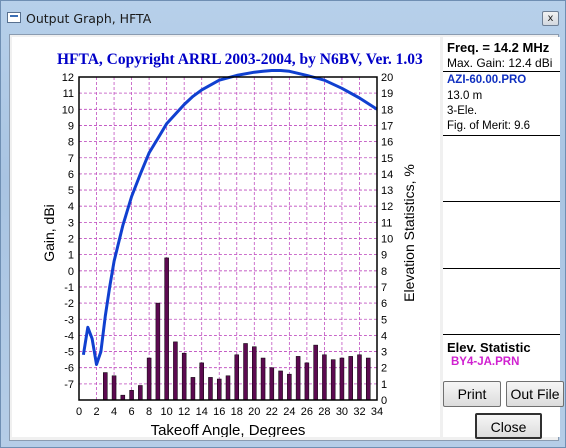  What do you see at coordinates (149, 412) in the screenshot?
I see `x-tick-label: 8` at bounding box center [149, 412].